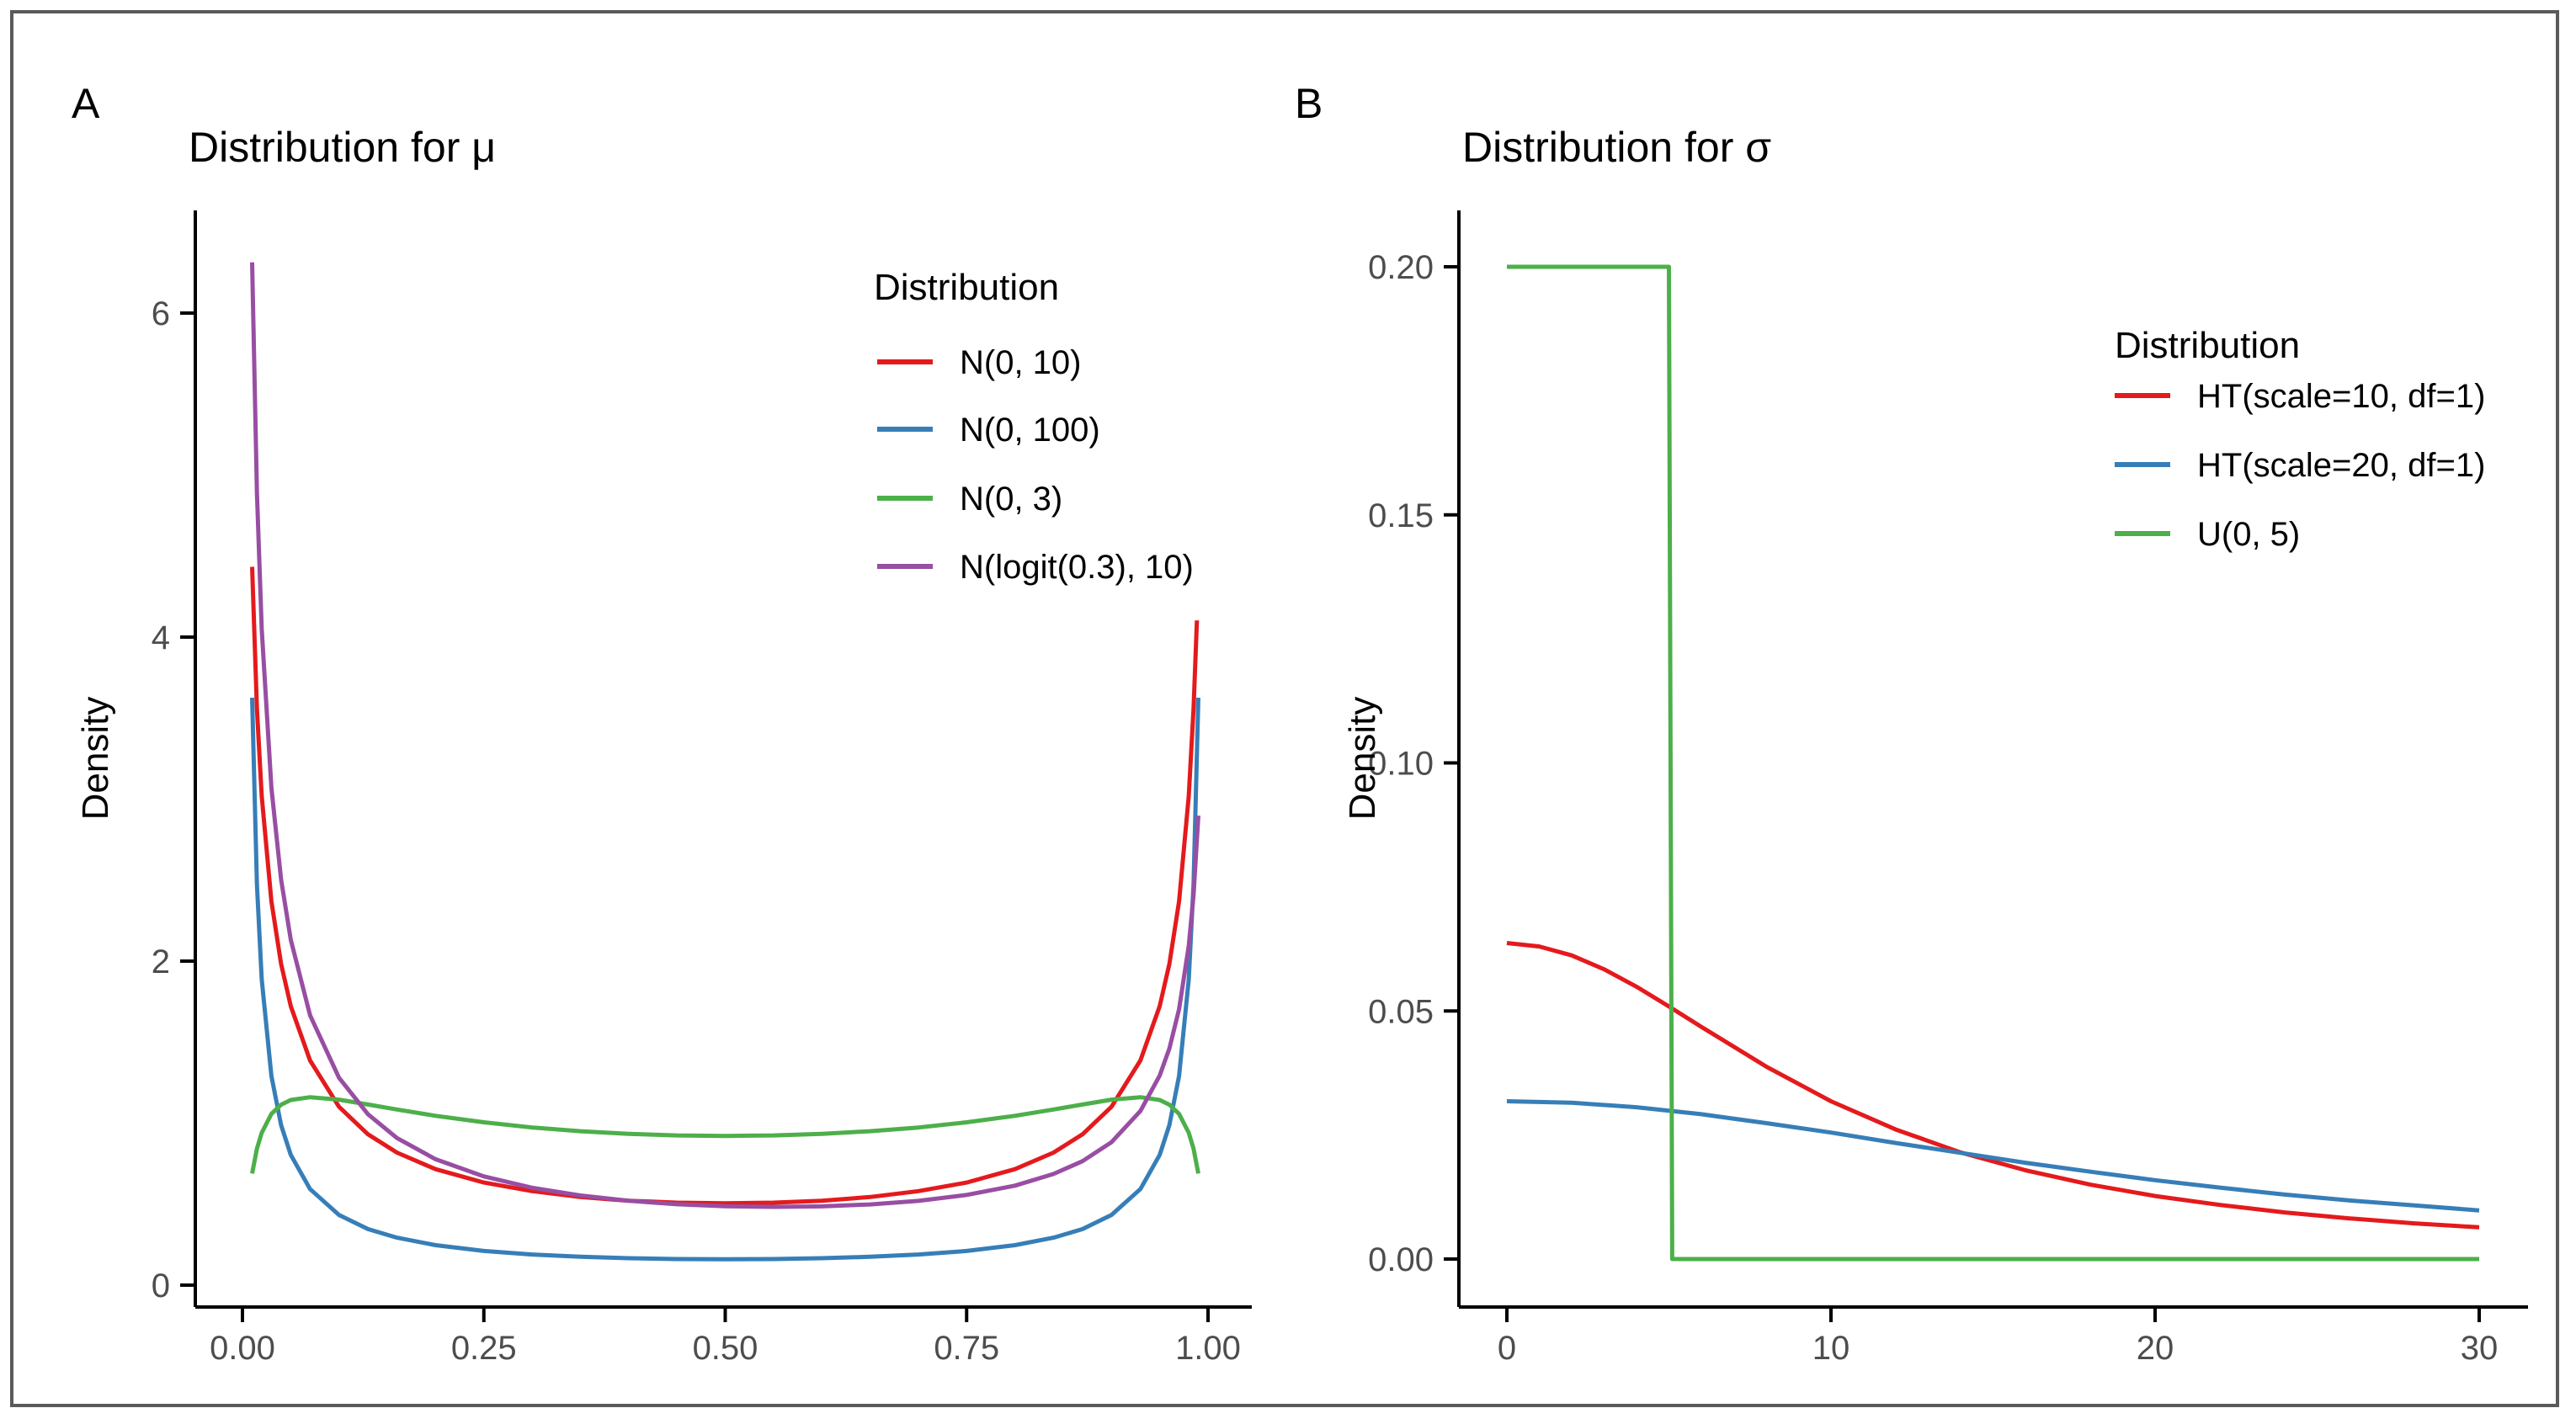 The width and height of the screenshot is (2576, 1424). What do you see at coordinates (2480, 1348) in the screenshot?
I see `x-tick-label: 30` at bounding box center [2480, 1348].